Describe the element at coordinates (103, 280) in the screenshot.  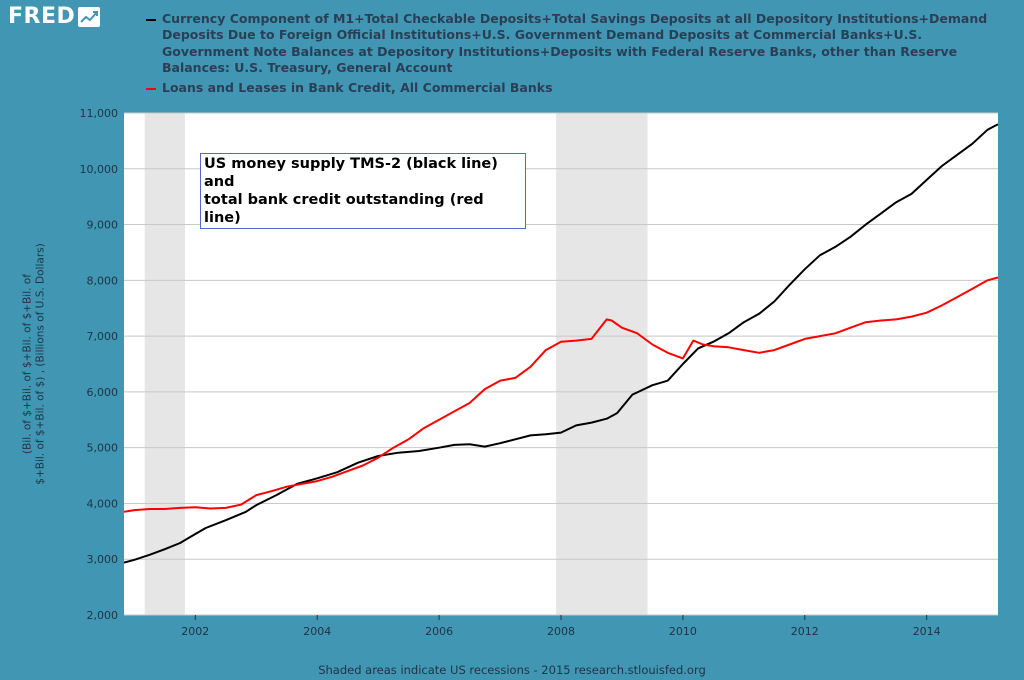
I see `y-tick-label: 8,000` at that location.